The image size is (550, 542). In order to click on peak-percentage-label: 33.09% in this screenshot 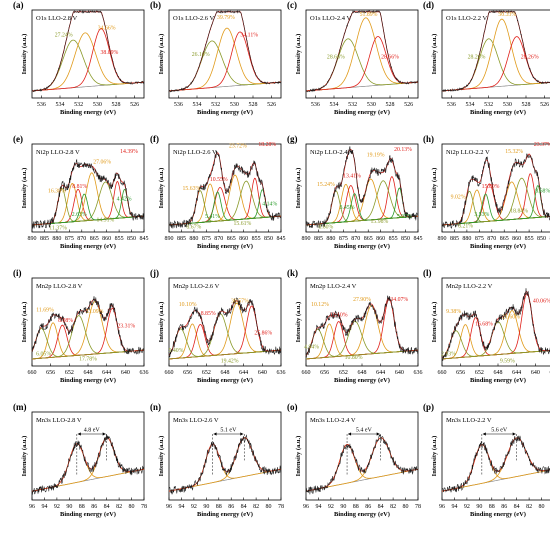, I will do `click(95, 312)`.